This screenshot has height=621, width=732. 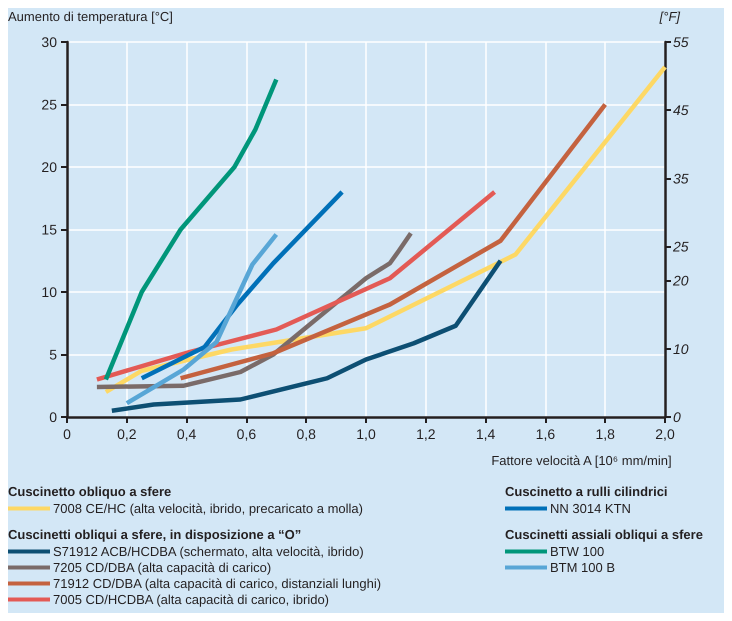 What do you see at coordinates (49, 104) in the screenshot?
I see `y-tick-label: 25` at bounding box center [49, 104].